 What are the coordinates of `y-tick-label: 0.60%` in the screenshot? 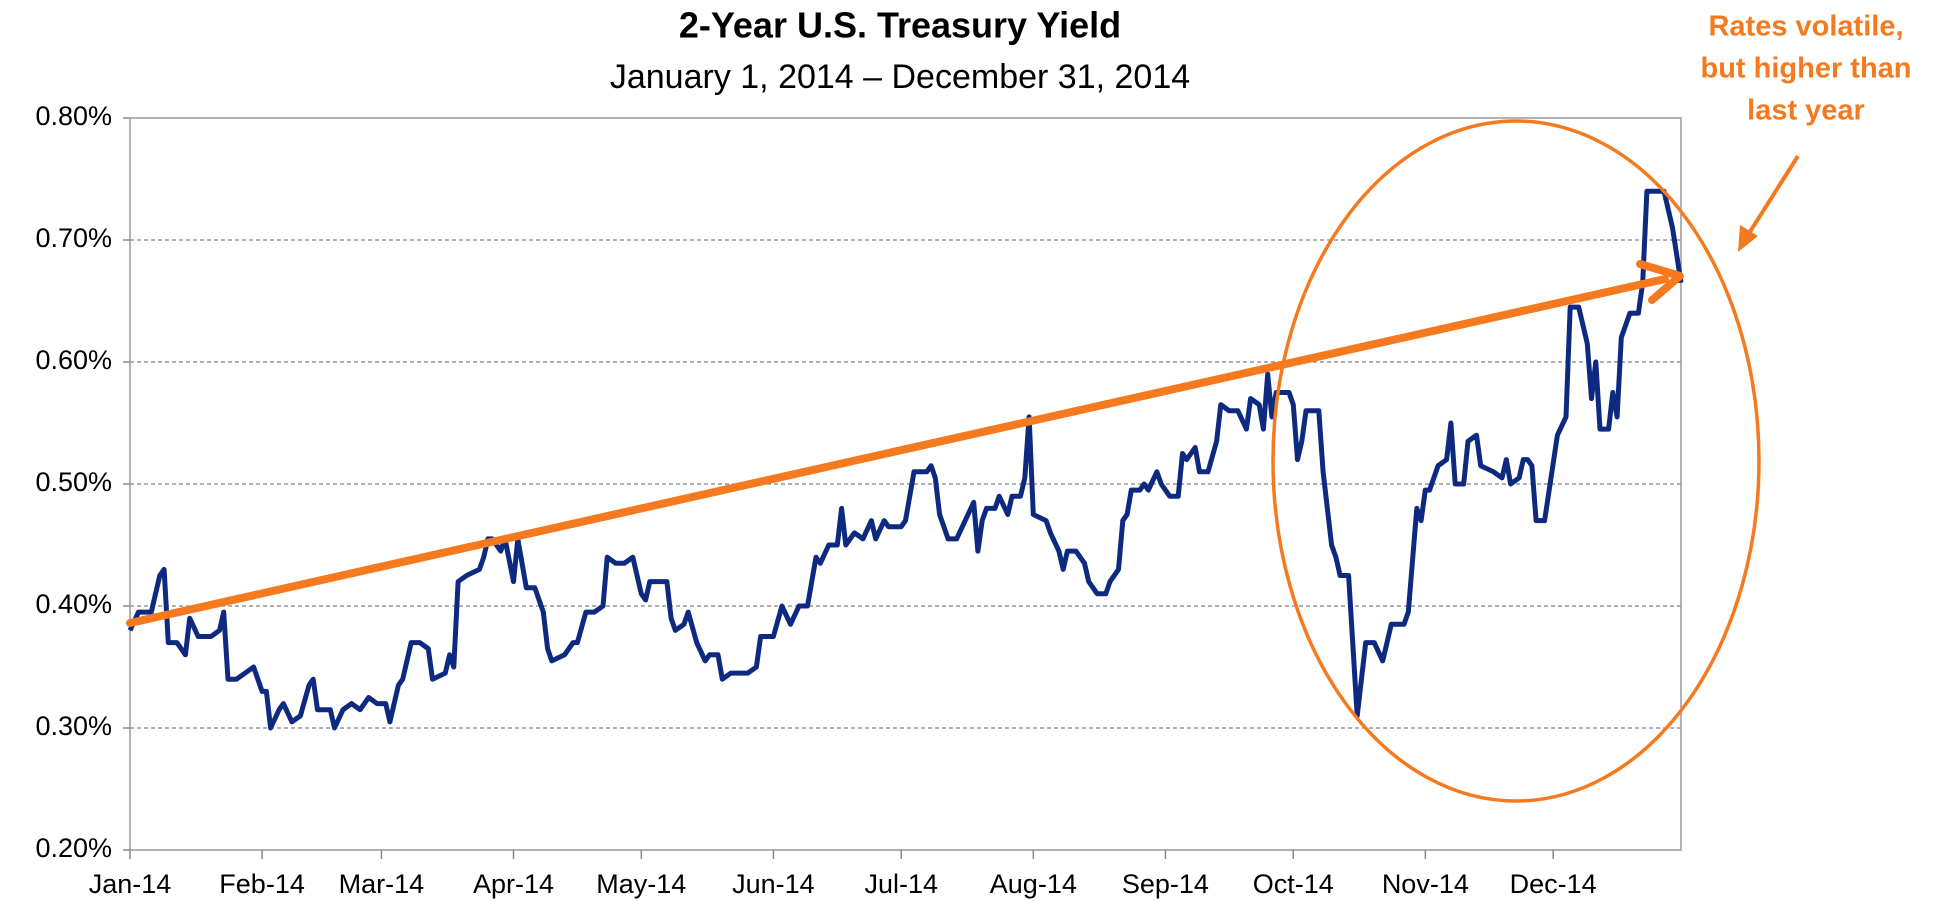 It's located at (73, 360).